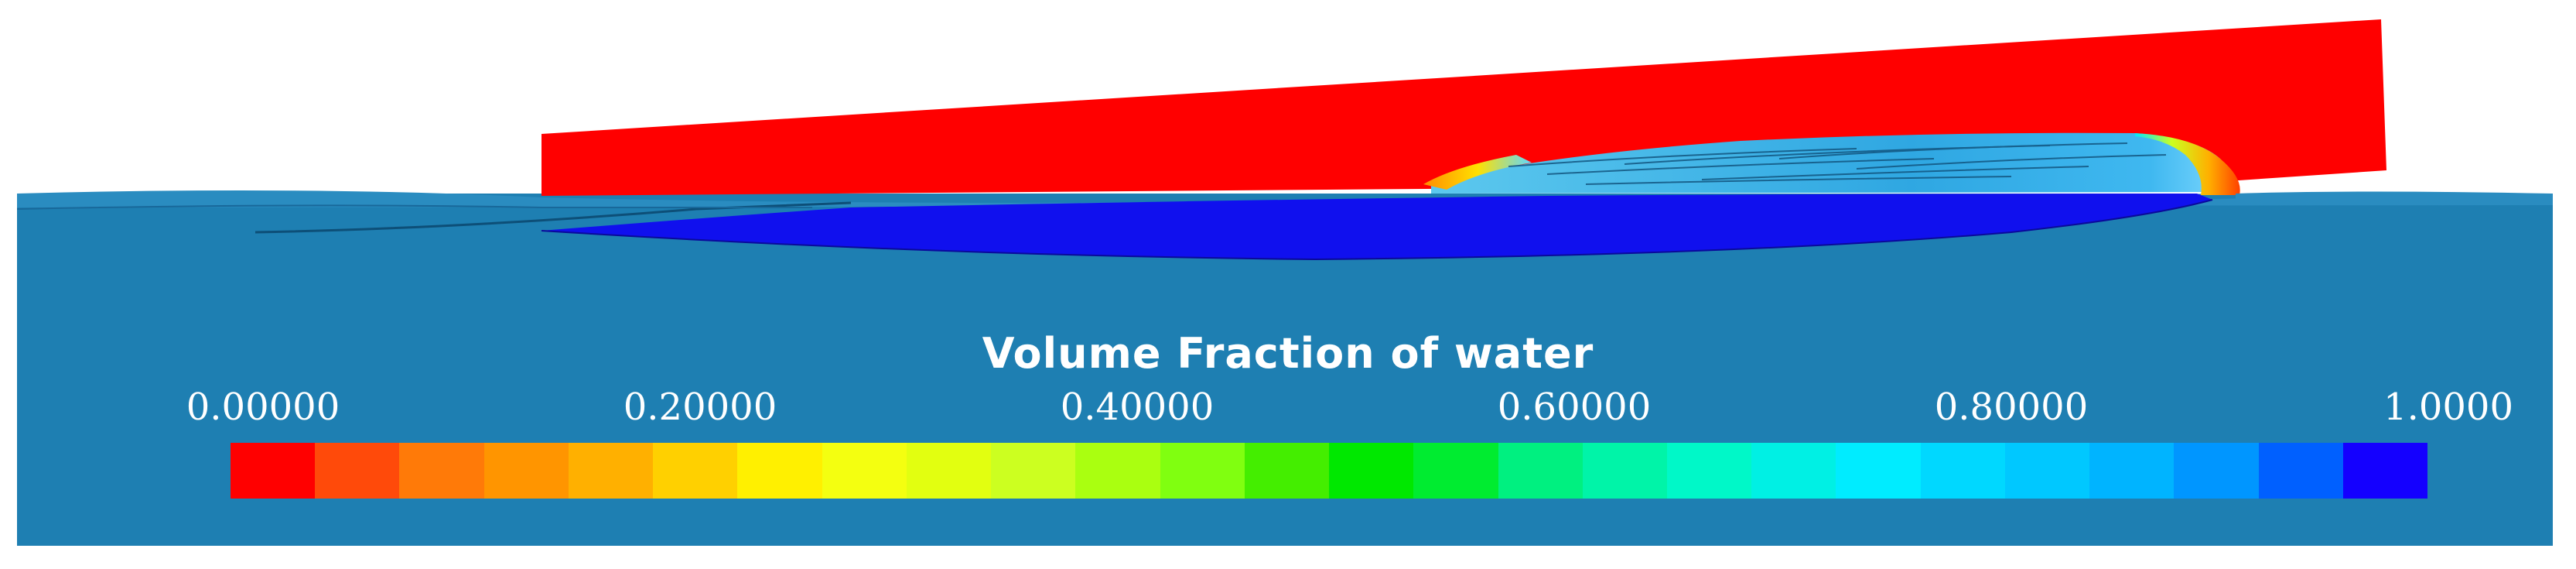 This screenshot has height=569, width=2576. What do you see at coordinates (263, 407) in the screenshot?
I see `tick-label-0: 0.00000` at bounding box center [263, 407].